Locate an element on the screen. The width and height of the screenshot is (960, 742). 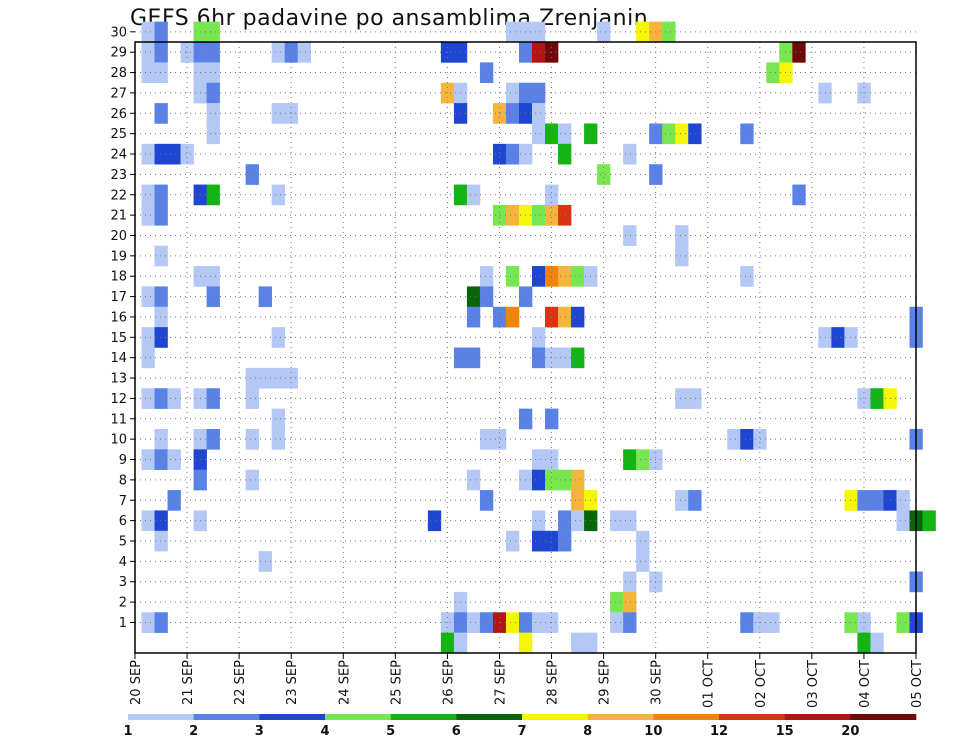
y-tick-label: 27 is located at coordinates (118, 93).